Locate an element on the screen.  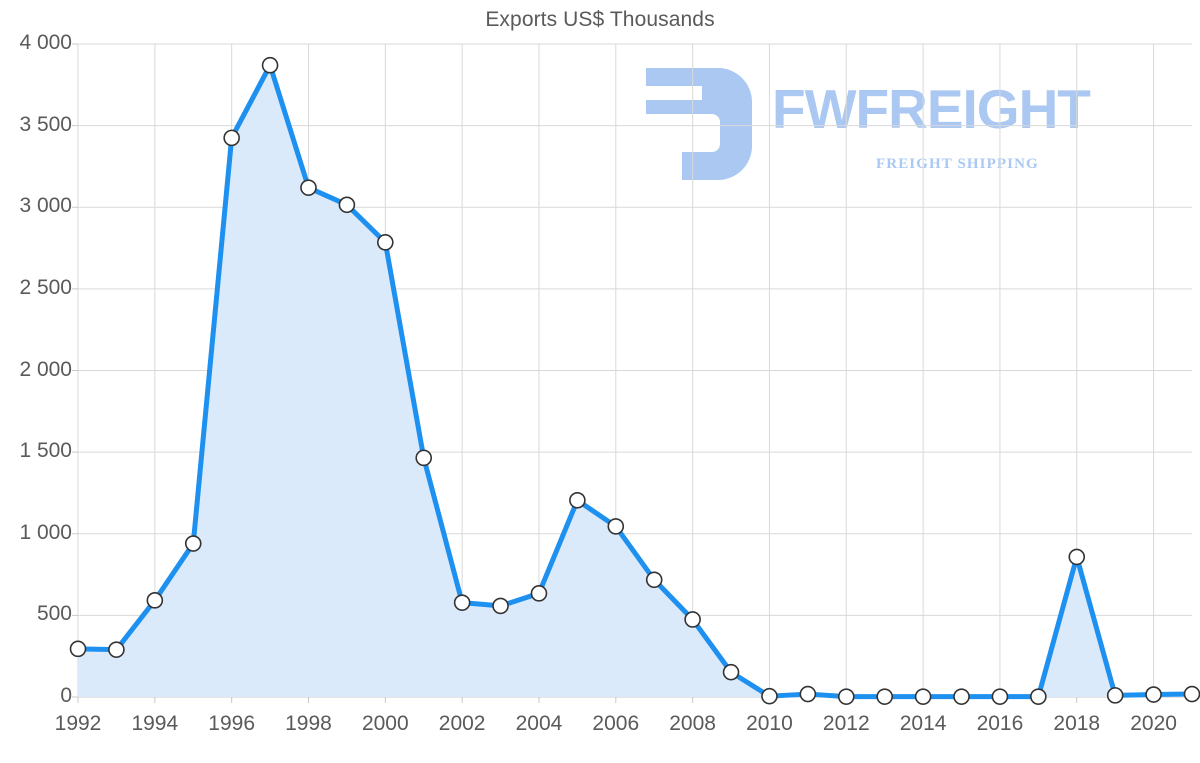
y-axis-label: 3 000 is located at coordinates (45, 206).